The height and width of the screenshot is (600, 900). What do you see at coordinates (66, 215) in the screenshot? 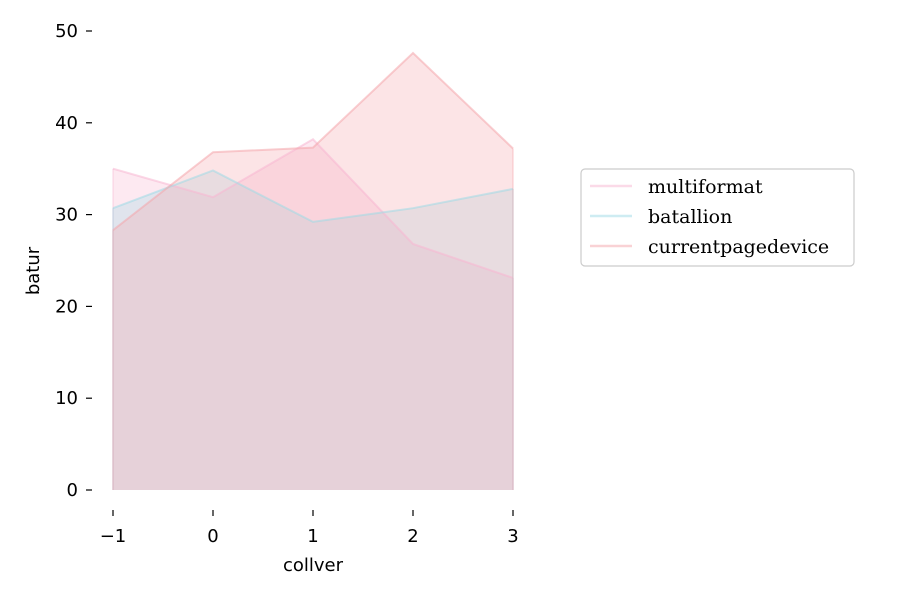
I see `y-tick-label: 30` at bounding box center [66, 215].